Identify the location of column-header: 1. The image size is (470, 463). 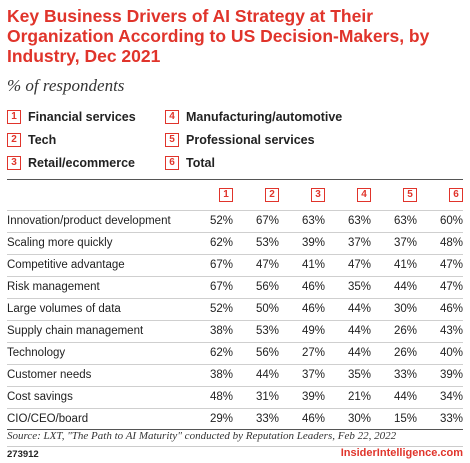
(208, 195).